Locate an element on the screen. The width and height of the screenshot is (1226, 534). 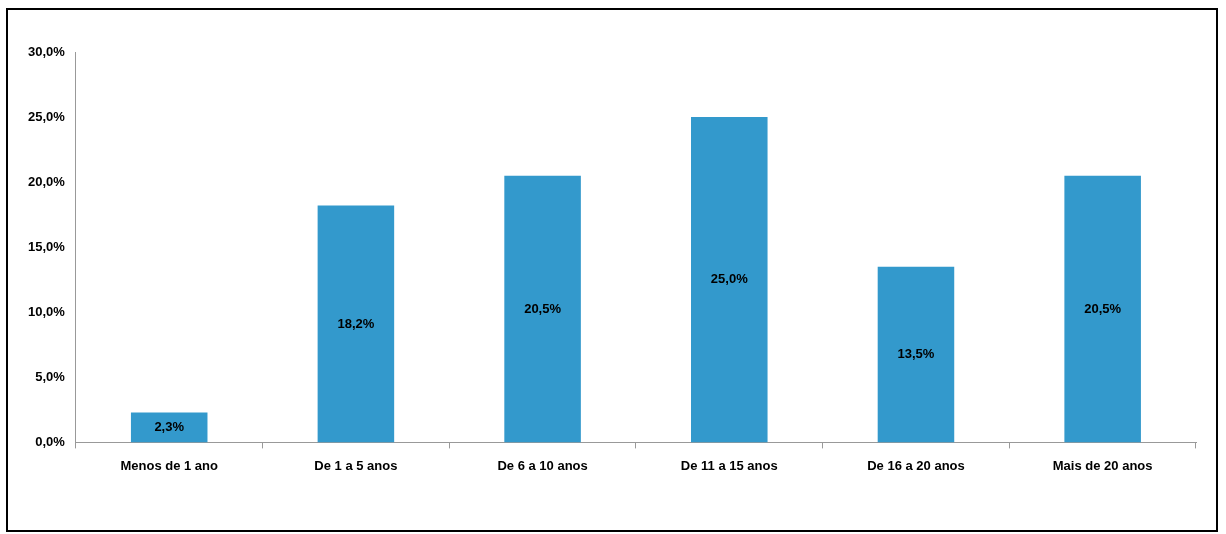
x-tick-label: De 16 a 20 anos is located at coordinates (916, 465).